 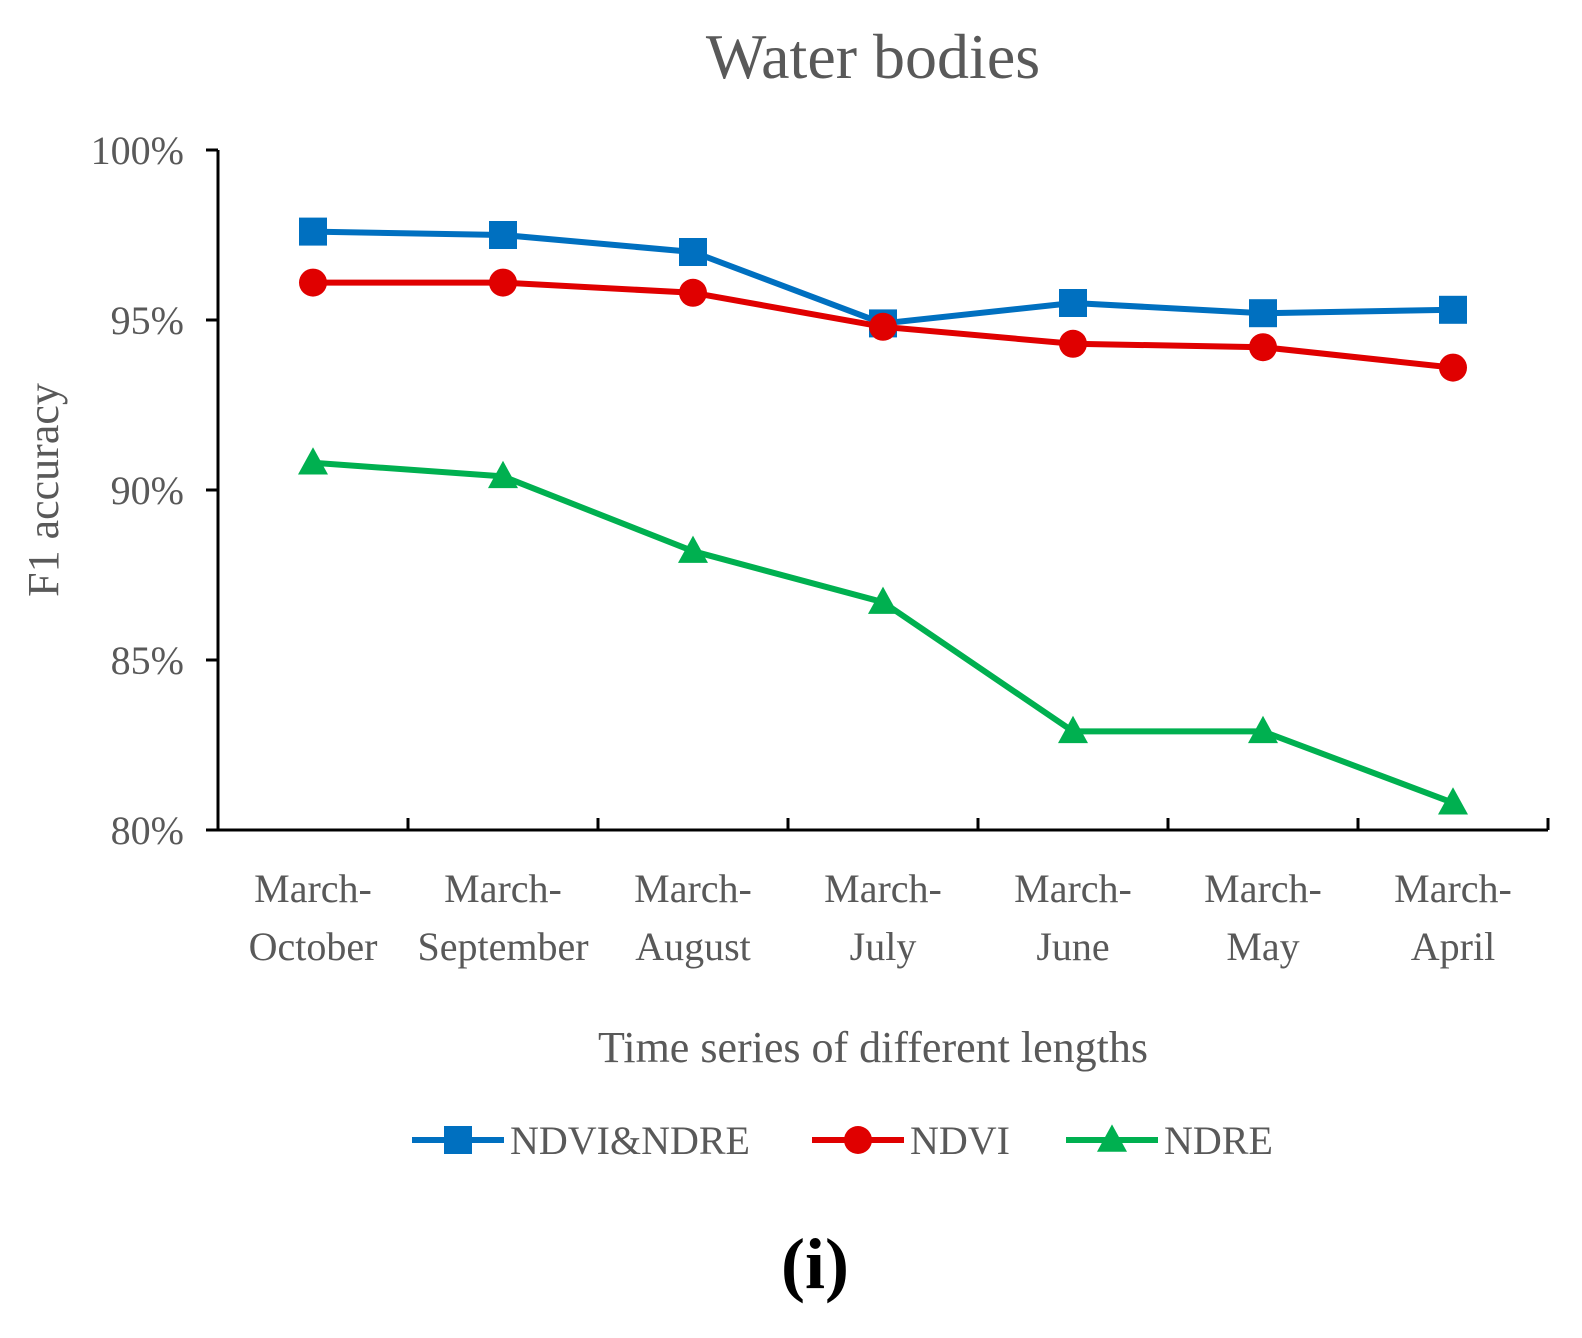 What do you see at coordinates (137, 150) in the screenshot?
I see `y-tick-label: 100%` at bounding box center [137, 150].